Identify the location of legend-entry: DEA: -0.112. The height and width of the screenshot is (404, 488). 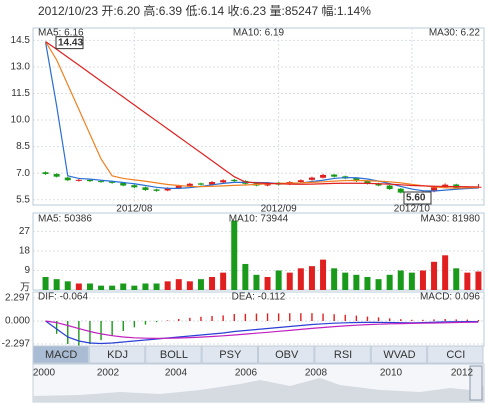
(259, 297).